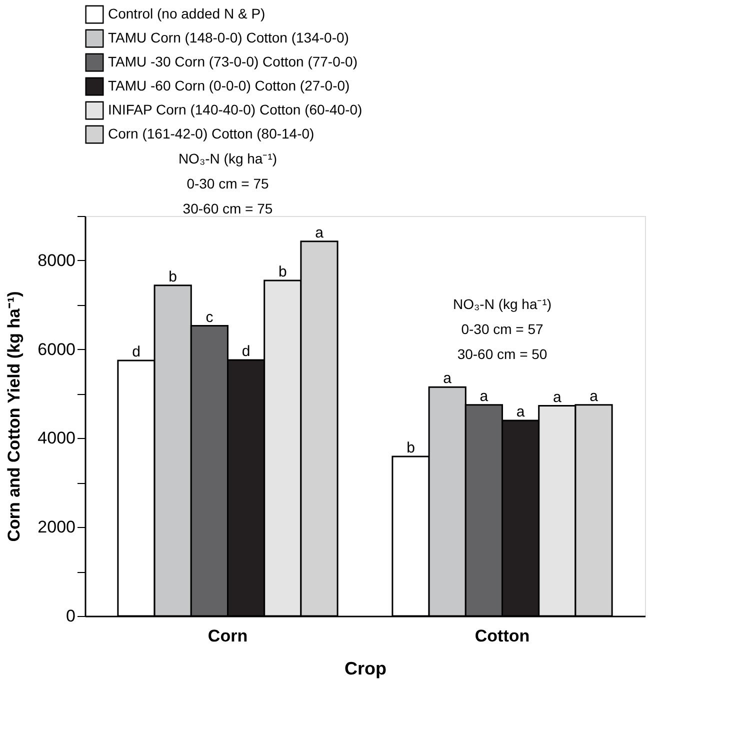 The width and height of the screenshot is (743, 755). I want to click on annotation: 30-60 cm = 75, so click(227, 208).